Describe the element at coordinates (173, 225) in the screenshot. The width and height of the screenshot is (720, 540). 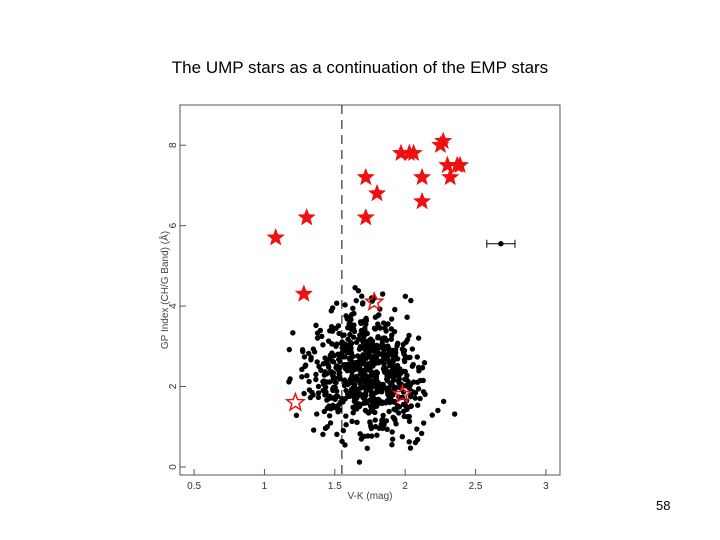
I see `y-tick-label: 6` at that location.